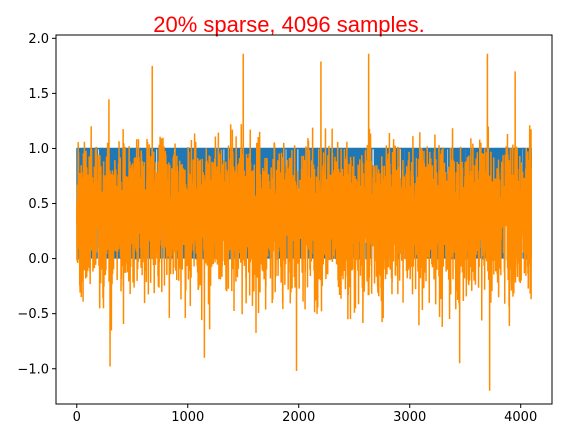 The height and width of the screenshot is (447, 586). I want to click on x-tick-label: 2000, so click(298, 417).